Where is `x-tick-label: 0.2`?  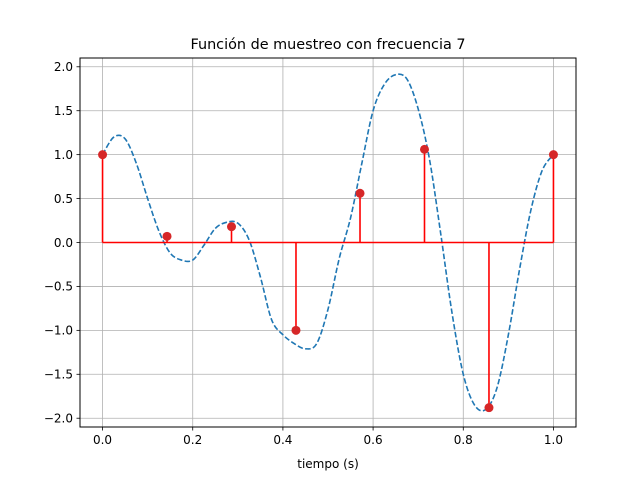
x-tick-label: 0.2 is located at coordinates (192, 440).